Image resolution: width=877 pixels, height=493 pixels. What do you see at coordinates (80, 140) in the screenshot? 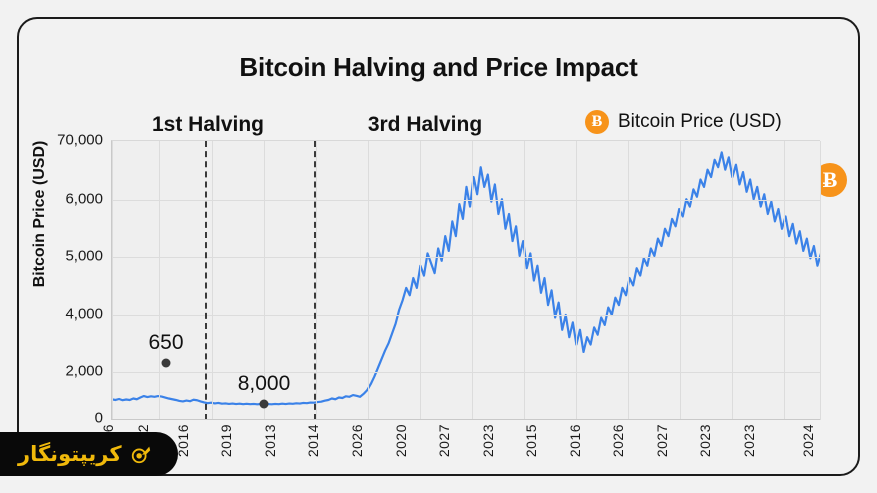
I see `y-axis-tick-label: 70,000` at bounding box center [80, 140].